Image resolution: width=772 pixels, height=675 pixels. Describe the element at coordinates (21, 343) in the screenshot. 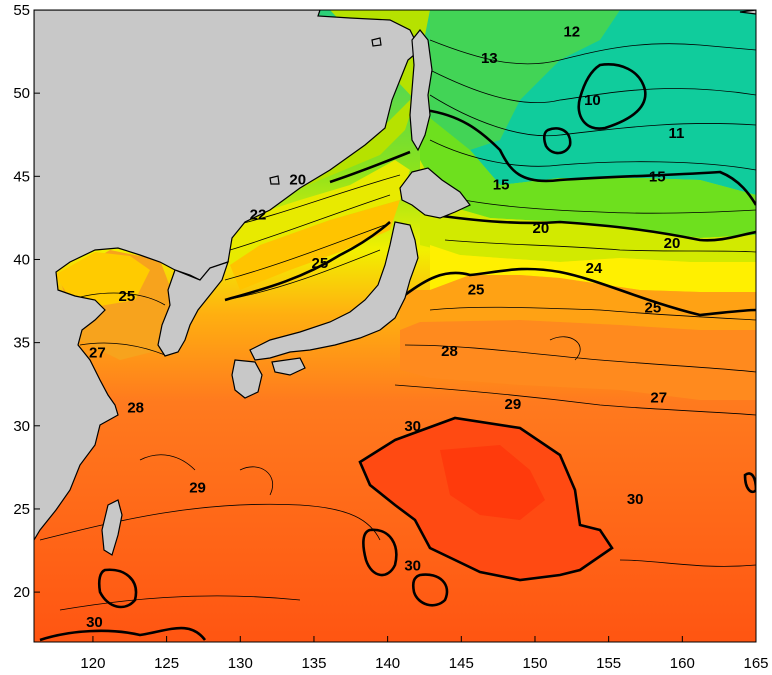

I see `y-tick-label: 35` at that location.